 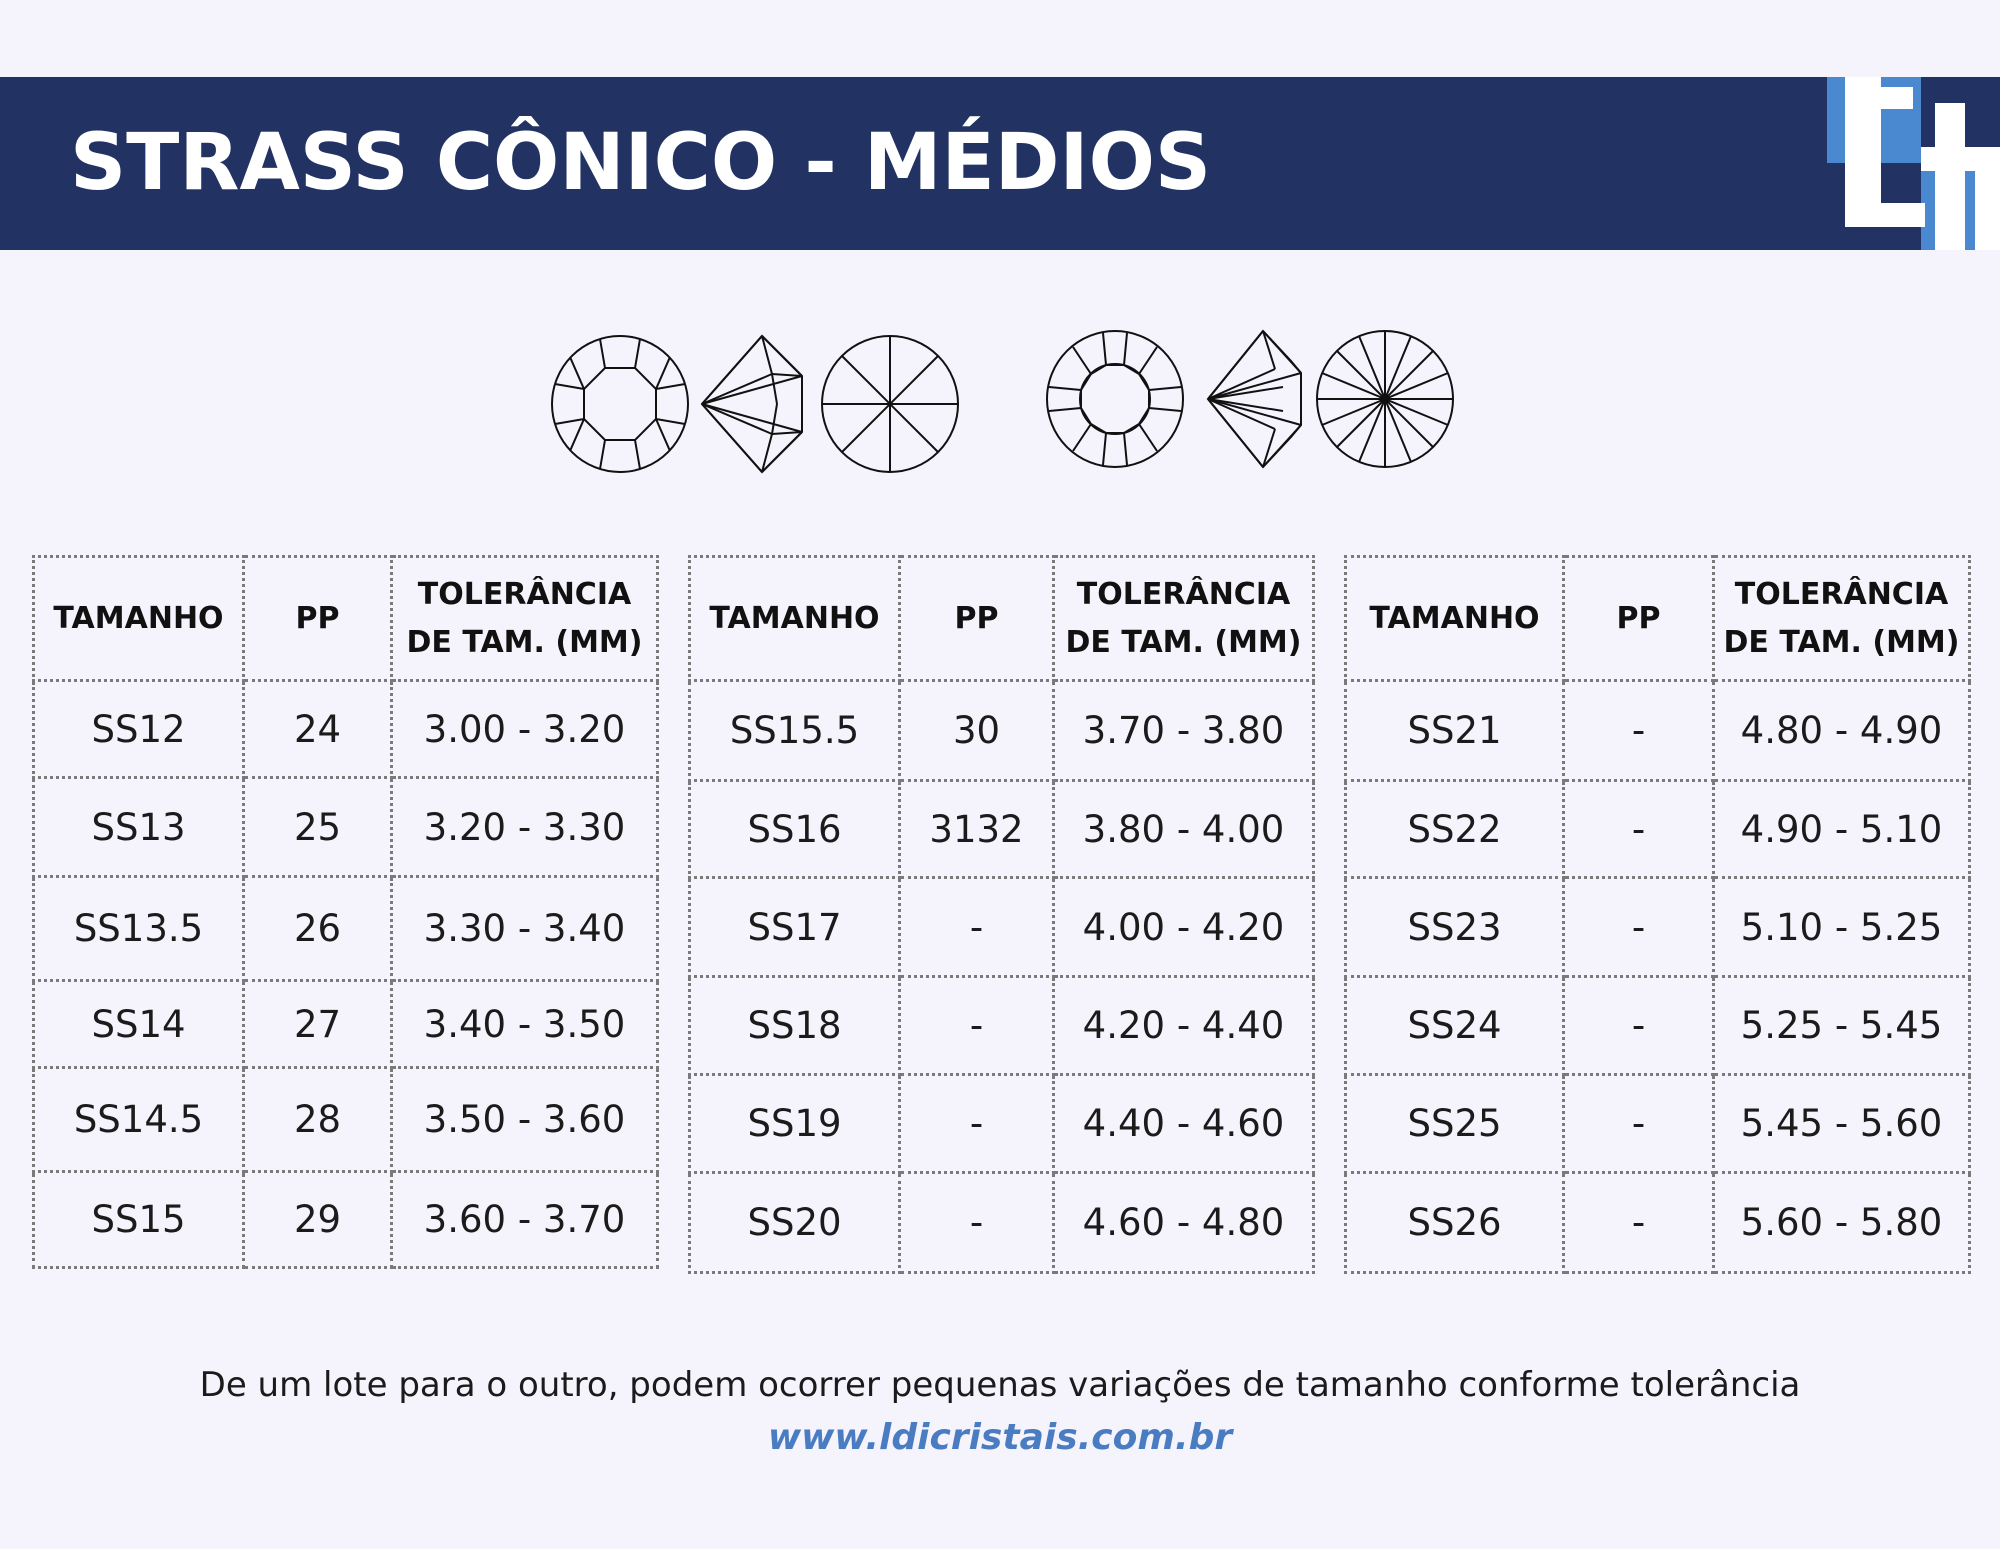 I want to click on table-row: SS19 - 4.40 - 4.60, so click(x=1001, y=1123).